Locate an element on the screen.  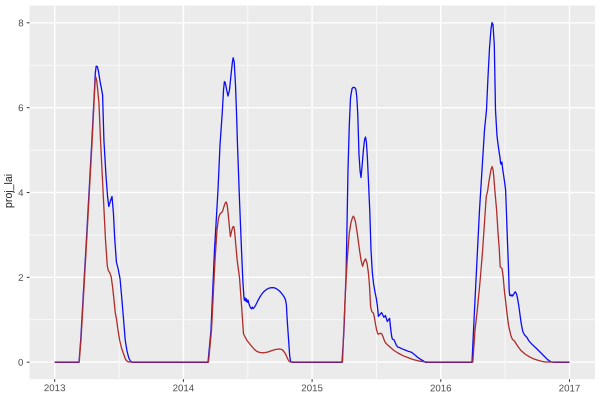
svg-text: 4 is located at coordinates (21, 193).